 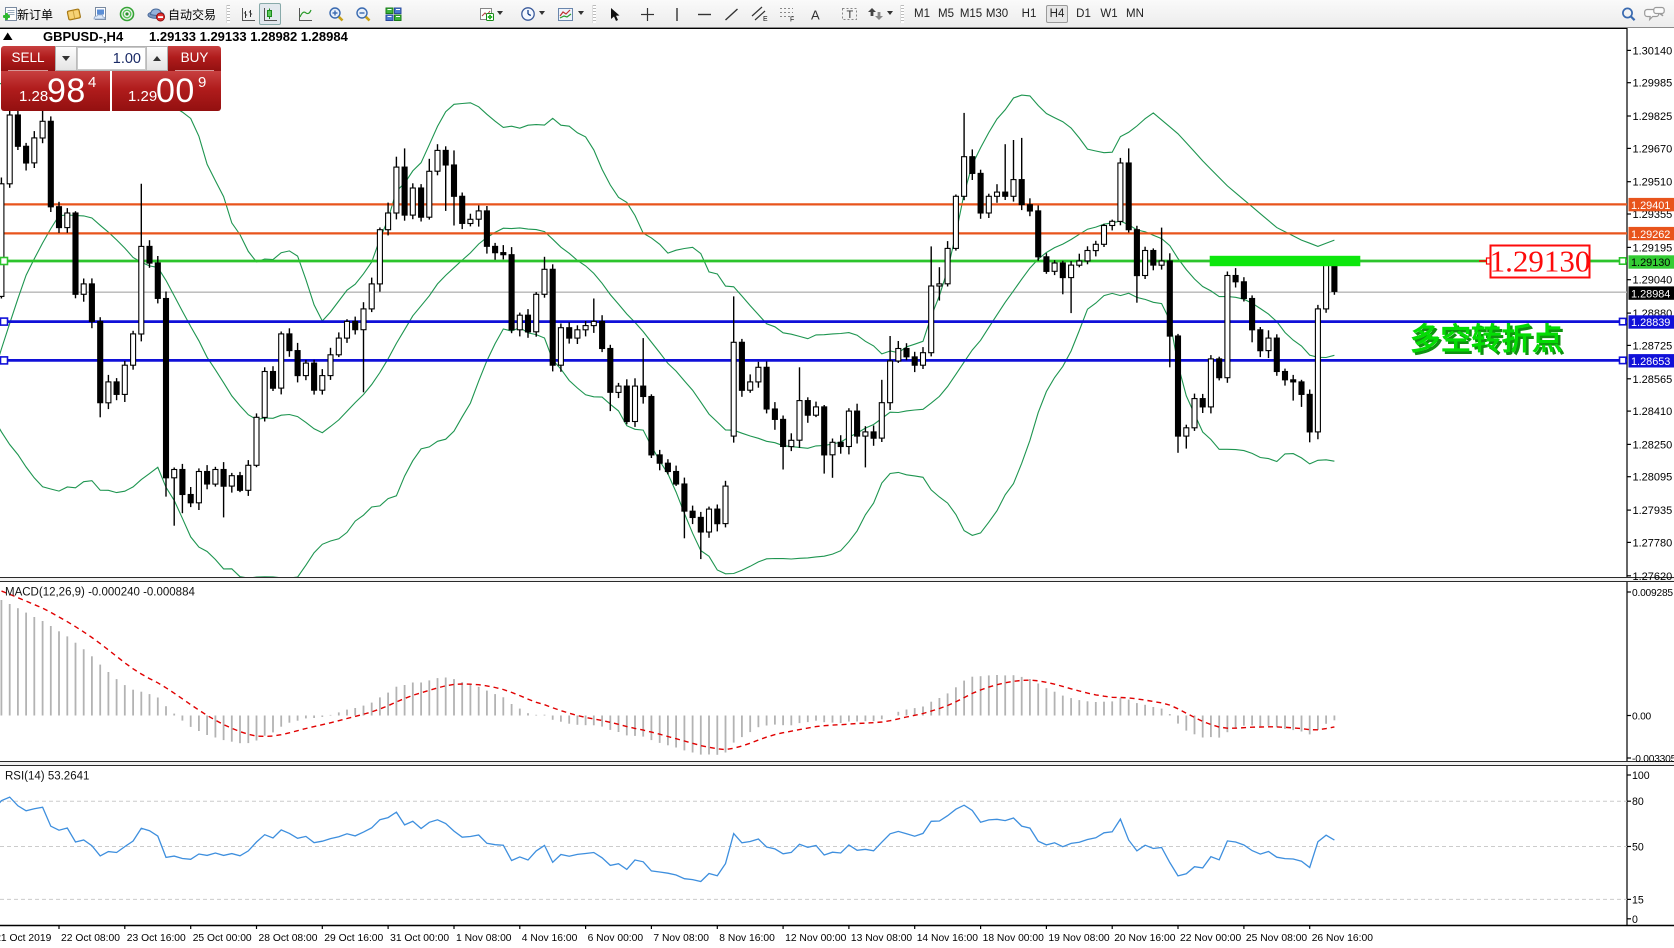 What do you see at coordinates (747, 938) in the screenshot?
I see `svg-text: 8 Nov 16:00` at bounding box center [747, 938].